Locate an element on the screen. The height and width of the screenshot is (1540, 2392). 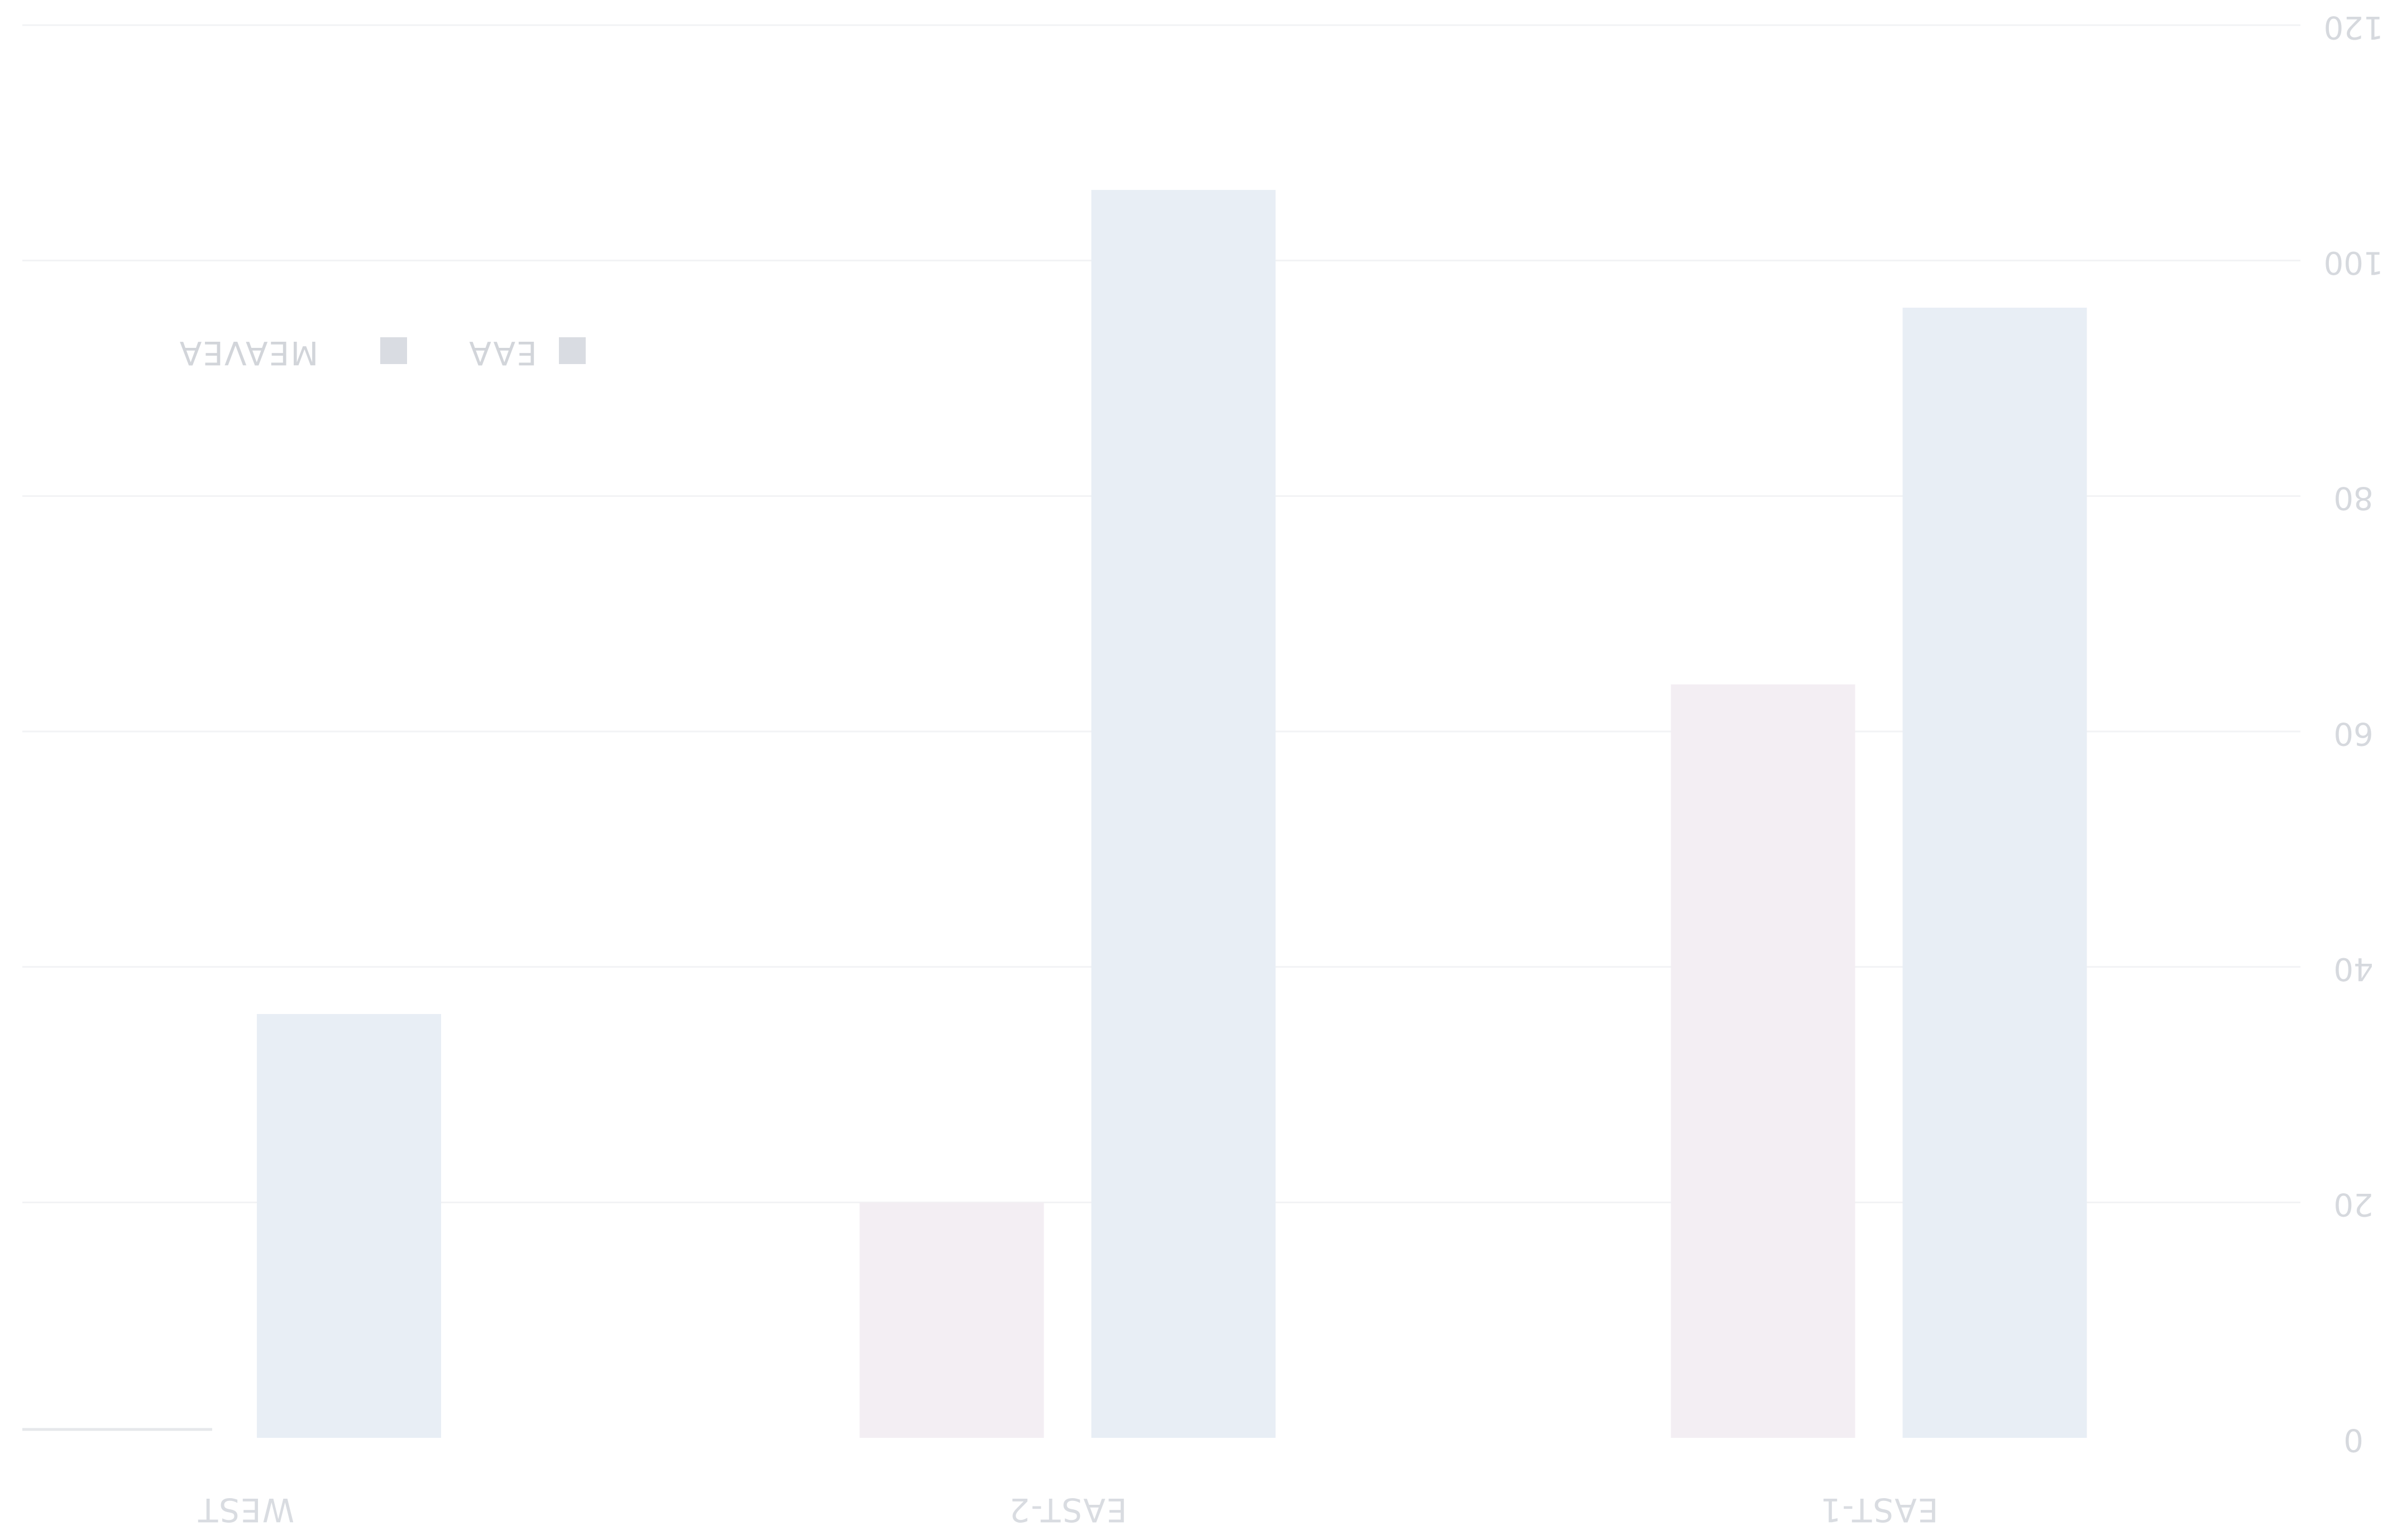
x-axis: EAST-1 EAST-2 WEST is located at coordinates (1068, 1510).